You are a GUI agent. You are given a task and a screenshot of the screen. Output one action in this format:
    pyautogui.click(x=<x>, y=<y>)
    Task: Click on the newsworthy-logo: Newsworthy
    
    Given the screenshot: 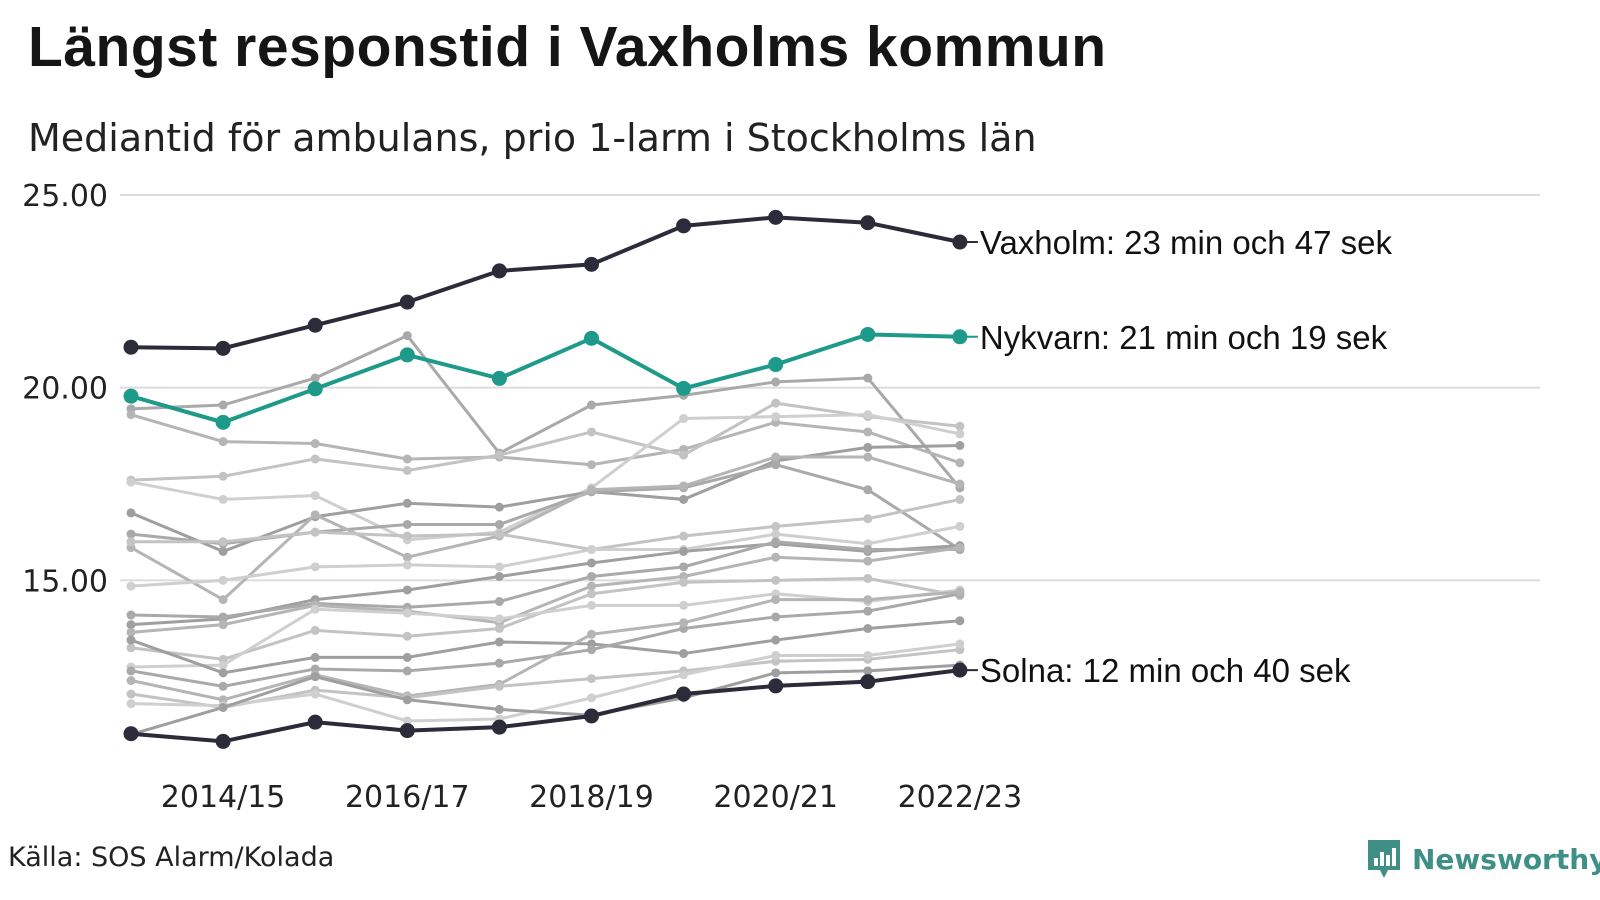 What is the action you would take?
    pyautogui.click(x=1483, y=859)
    